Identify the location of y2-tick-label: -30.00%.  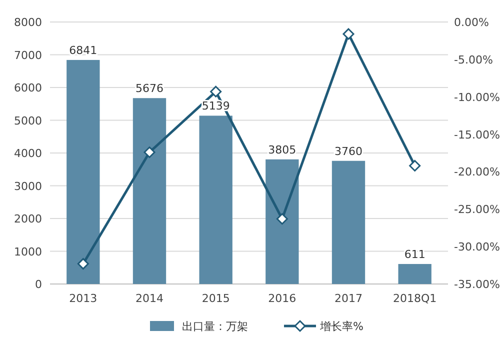
(477, 247).